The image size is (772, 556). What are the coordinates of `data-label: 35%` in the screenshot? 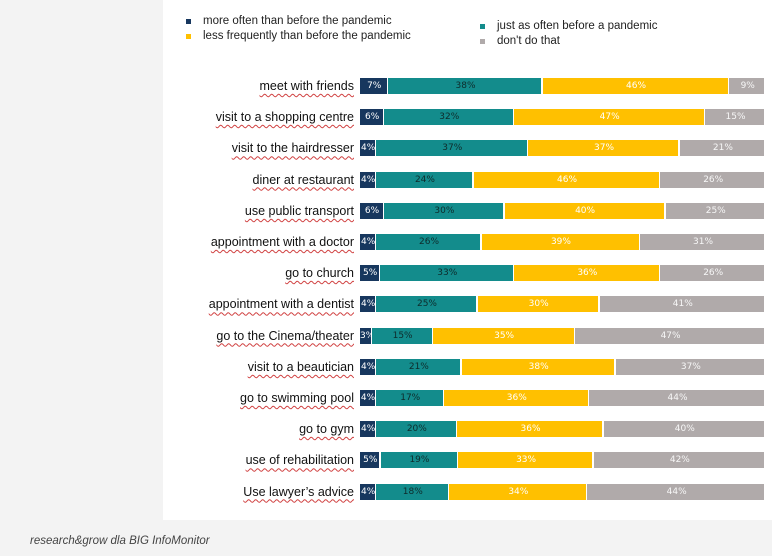 It's located at (504, 335).